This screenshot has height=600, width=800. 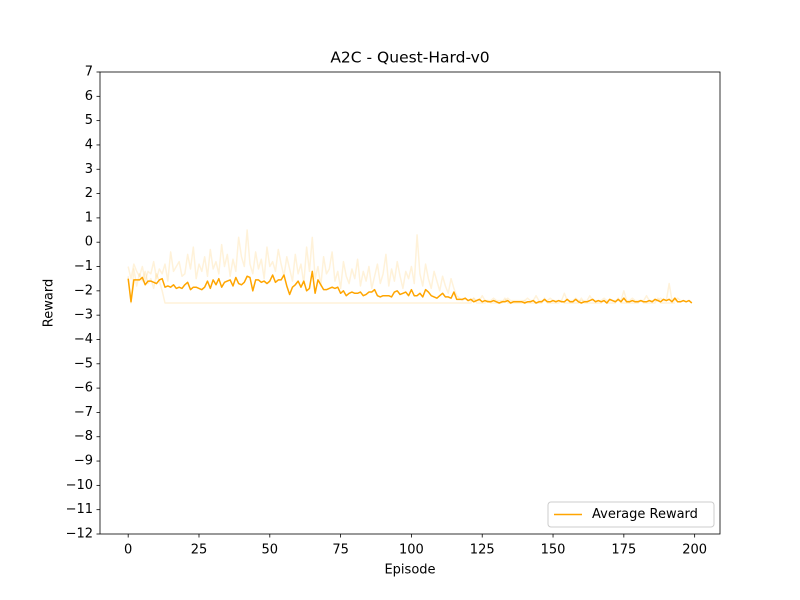 I want to click on y-tick-label: −4, so click(x=83, y=339).